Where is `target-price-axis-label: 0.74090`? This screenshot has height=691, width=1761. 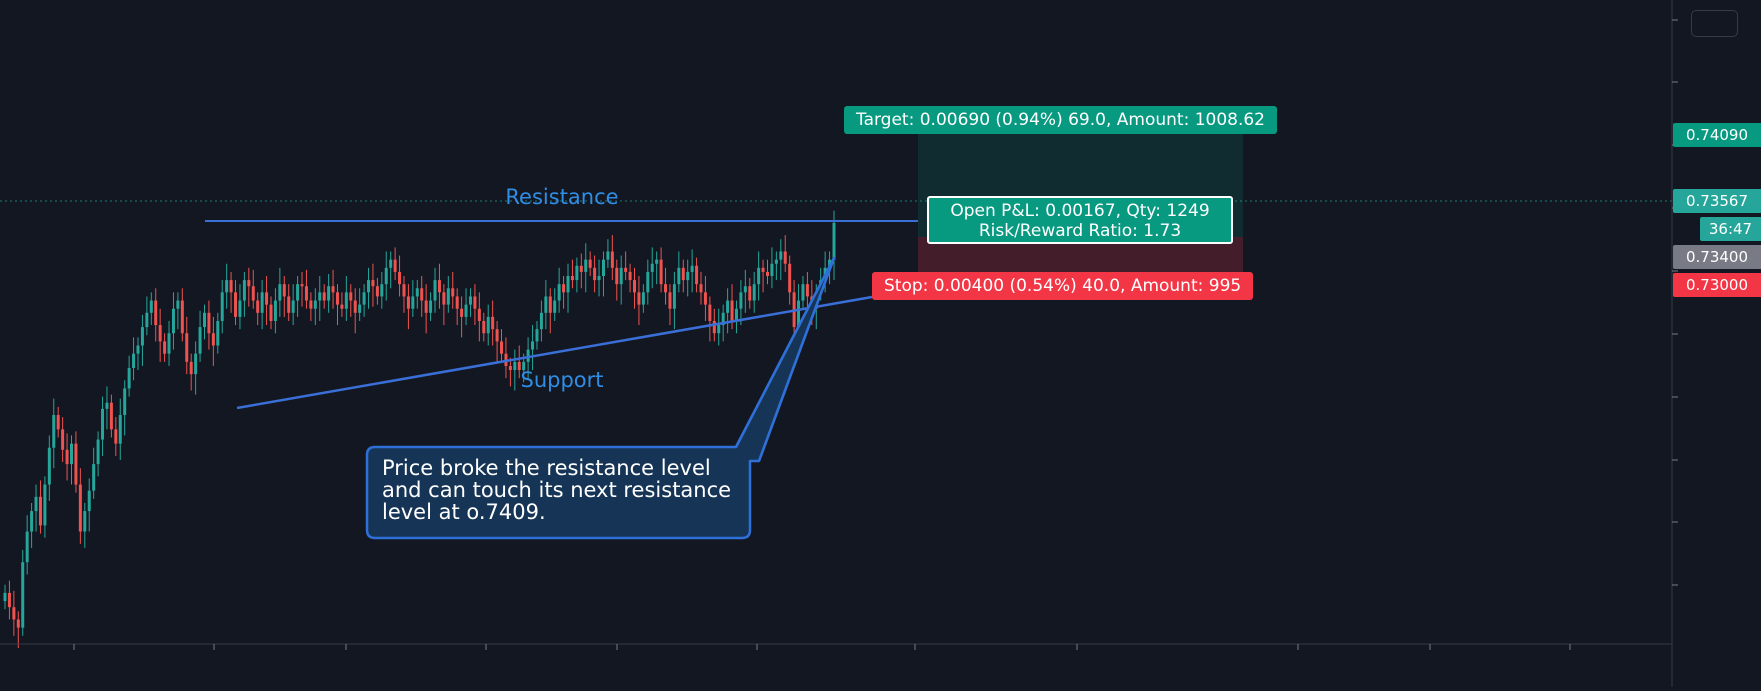 target-price-axis-label: 0.74090 is located at coordinates (1717, 135).